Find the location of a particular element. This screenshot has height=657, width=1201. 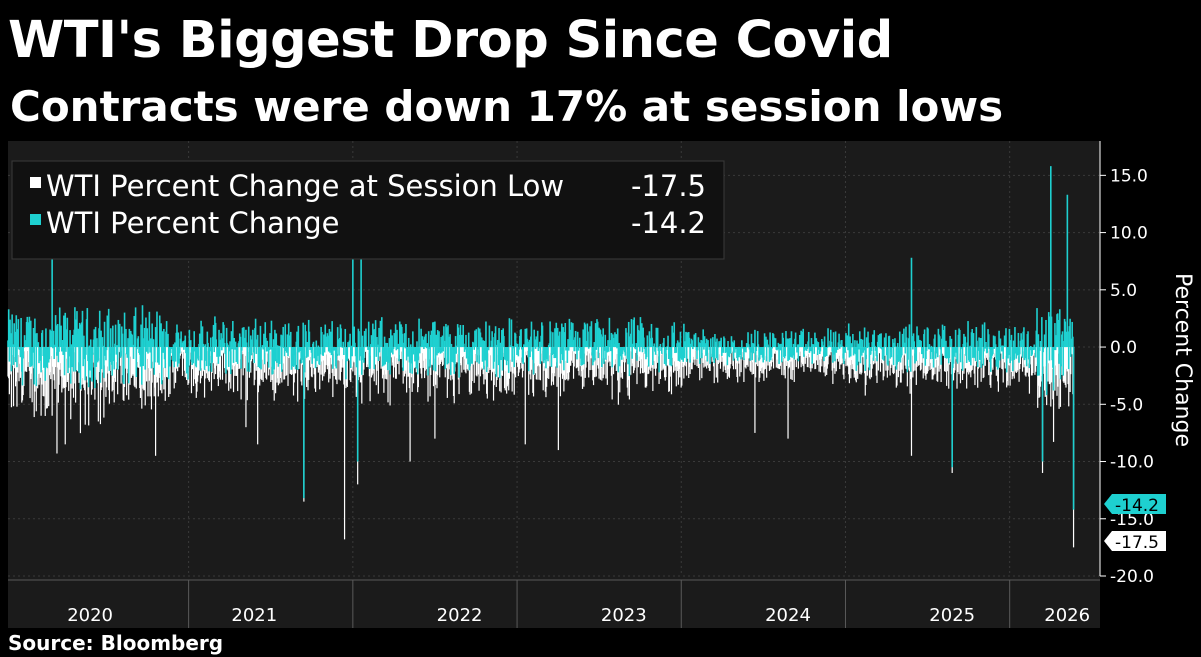

callout-low-value: -17.5 is located at coordinates (1137, 543).